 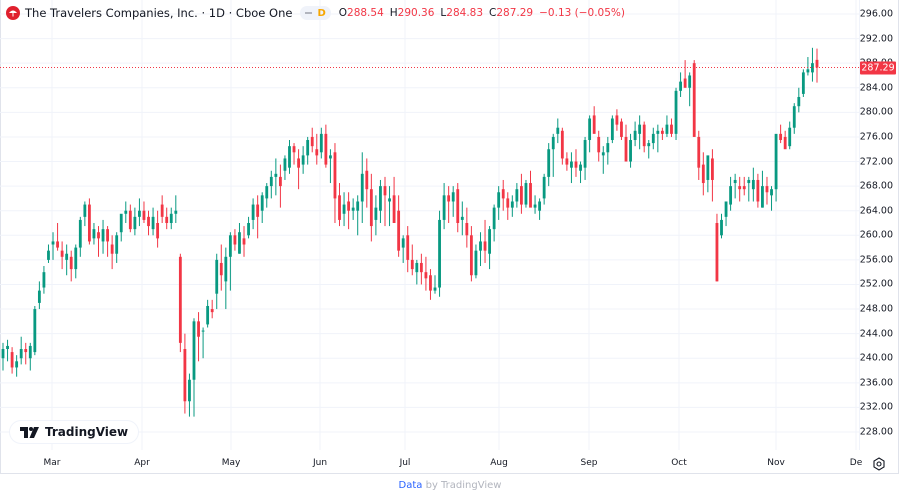 What do you see at coordinates (879, 464) in the screenshot?
I see `settings-gear-icon` at bounding box center [879, 464].